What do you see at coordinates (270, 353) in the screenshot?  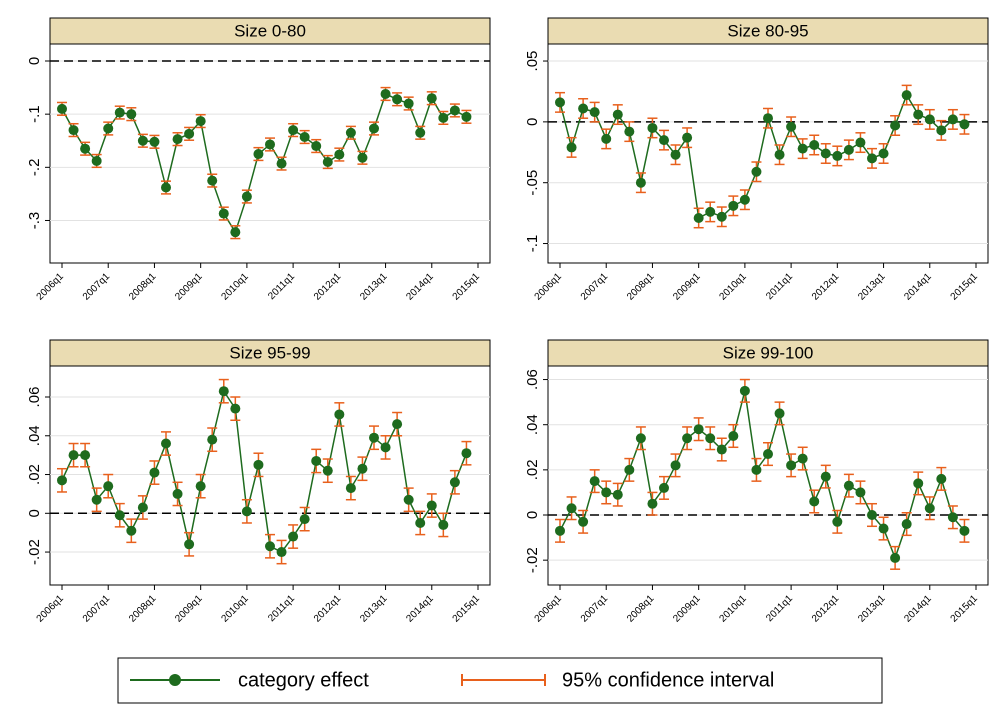 I see `panel-header` at bounding box center [270, 353].